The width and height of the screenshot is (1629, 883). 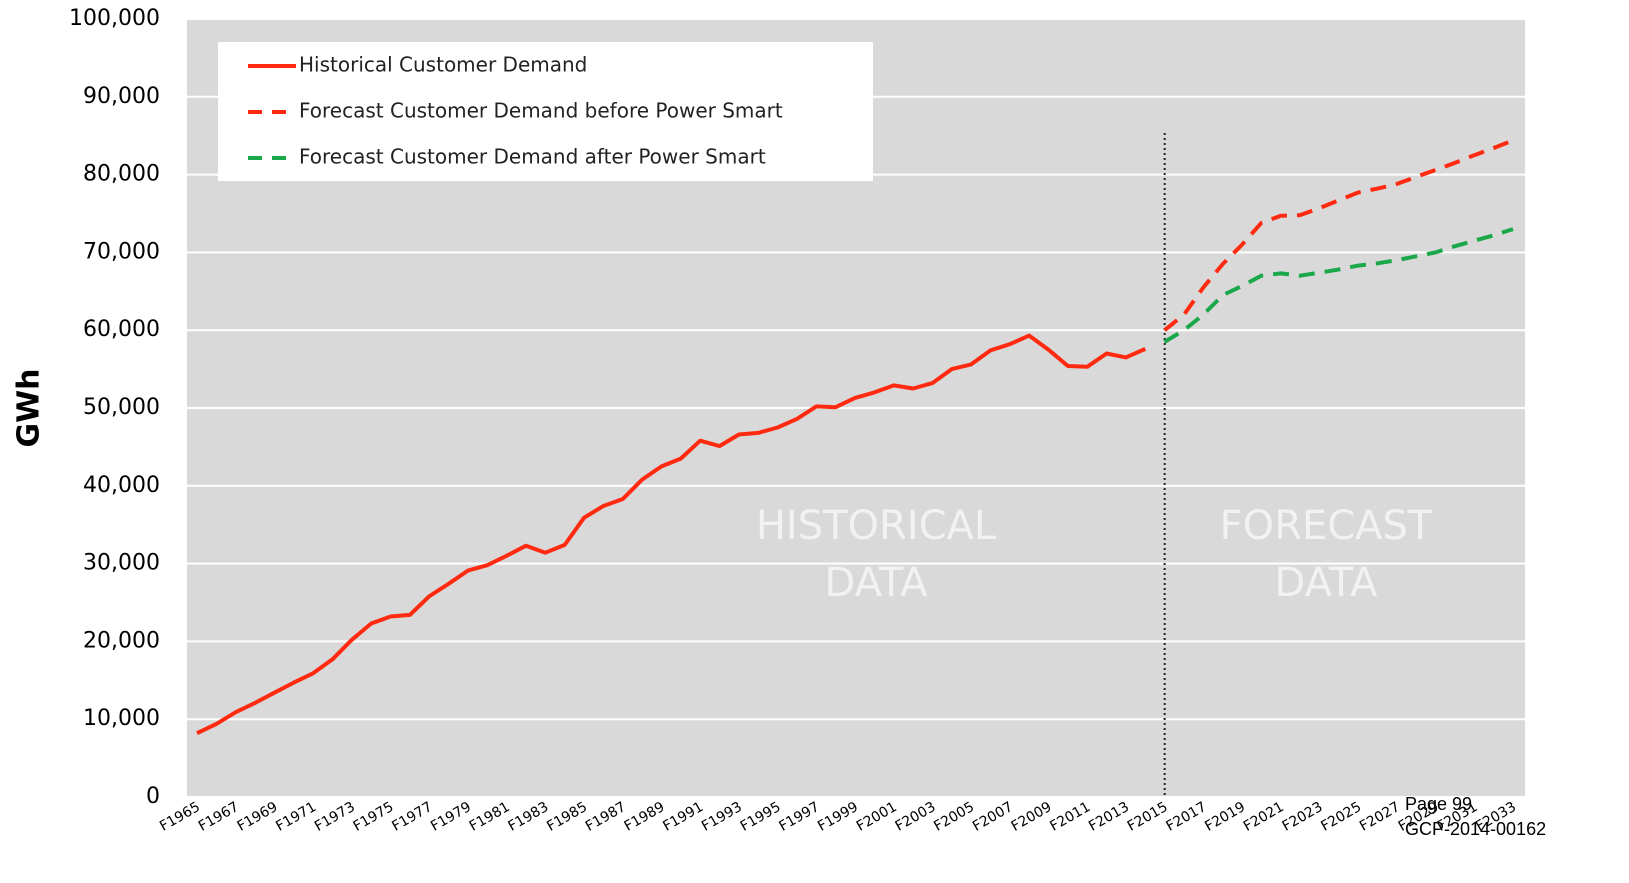 I want to click on y-tick-label: 20,000, so click(x=121, y=640).